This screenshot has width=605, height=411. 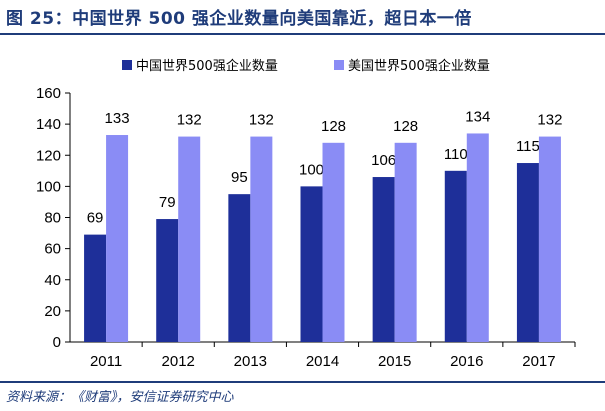 What do you see at coordinates (538, 361) in the screenshot?
I see `x-tick-label: 2017` at bounding box center [538, 361].